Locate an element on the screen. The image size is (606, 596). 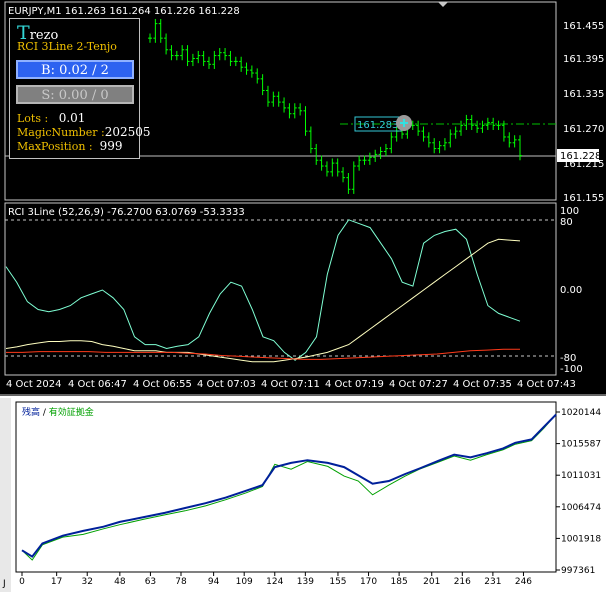
equity-x-tick: 17 is located at coordinates (56, 582).